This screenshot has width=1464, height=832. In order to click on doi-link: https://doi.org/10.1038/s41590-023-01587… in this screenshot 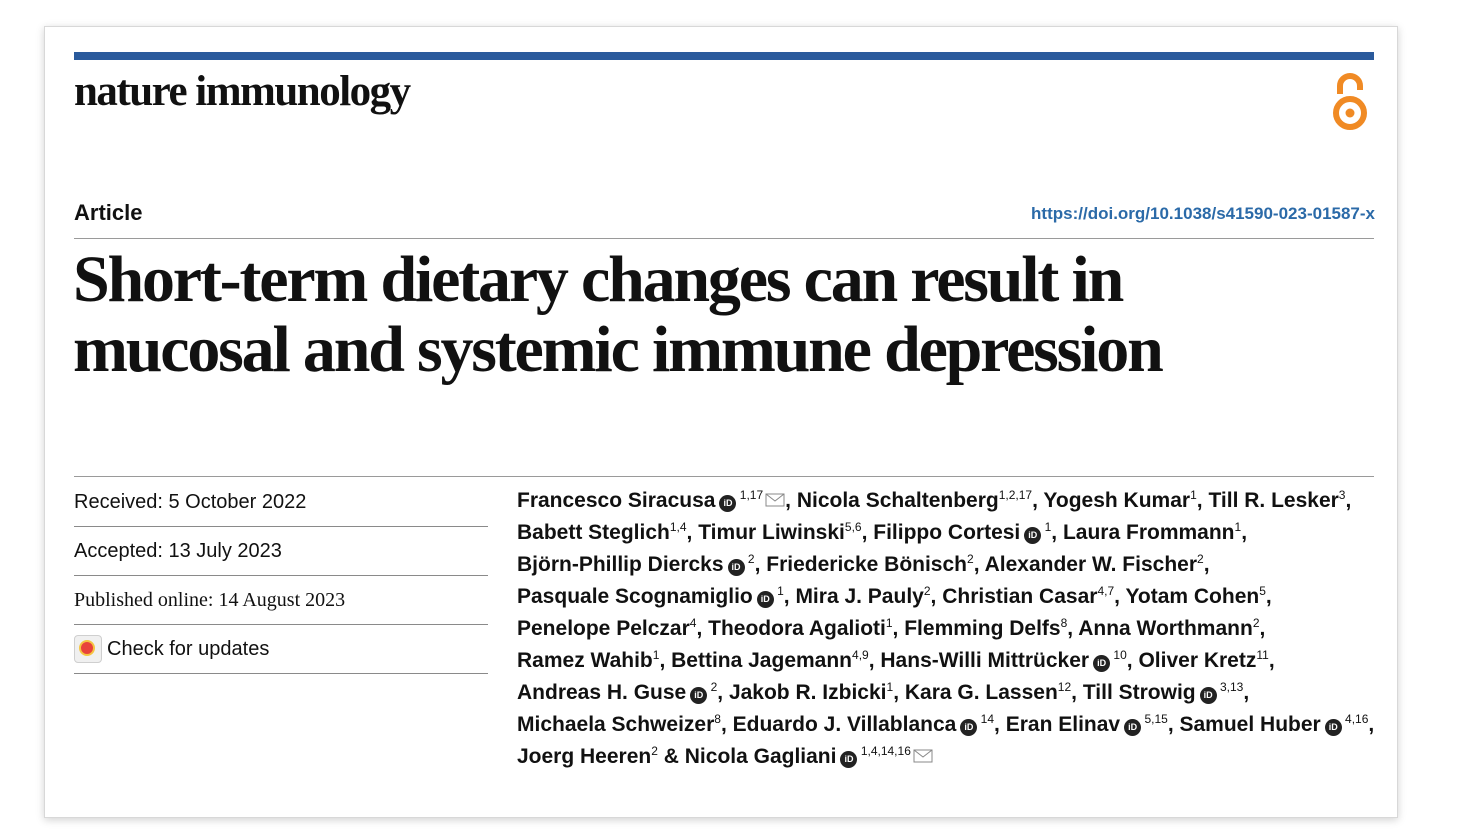, I will do `click(1203, 213)`.